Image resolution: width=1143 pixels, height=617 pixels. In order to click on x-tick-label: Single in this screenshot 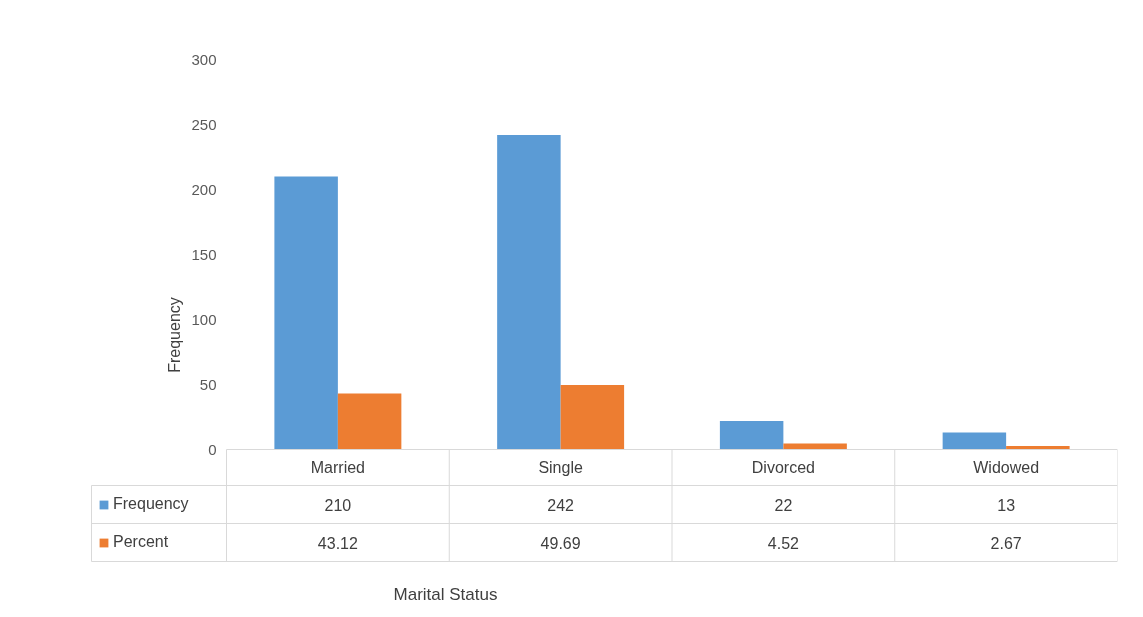, I will do `click(560, 467)`.